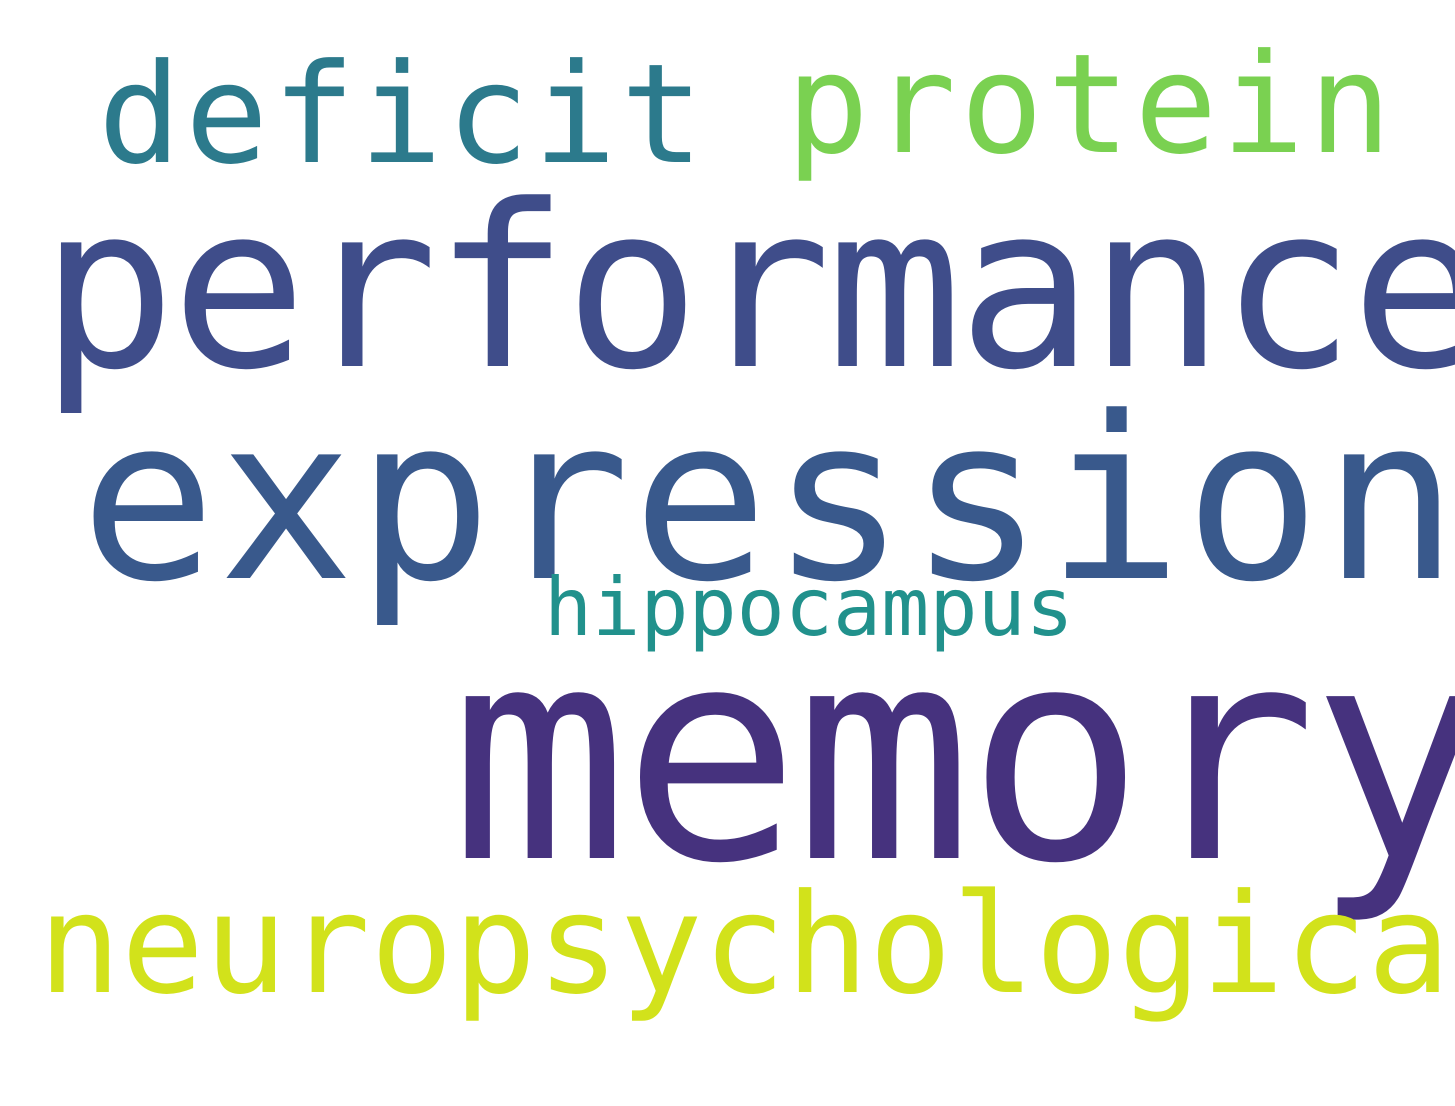 The image size is (1455, 1106). Describe the element at coordinates (746, 944) in the screenshot. I see `word-neuropsychological: neuropsychological` at that location.